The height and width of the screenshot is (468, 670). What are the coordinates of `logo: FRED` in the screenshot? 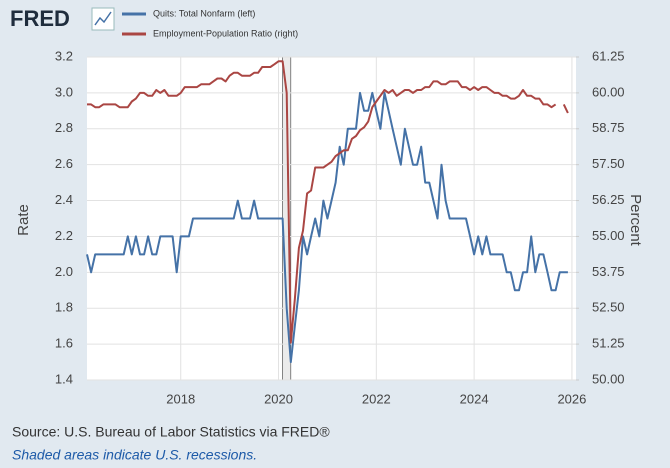 It's located at (40, 18).